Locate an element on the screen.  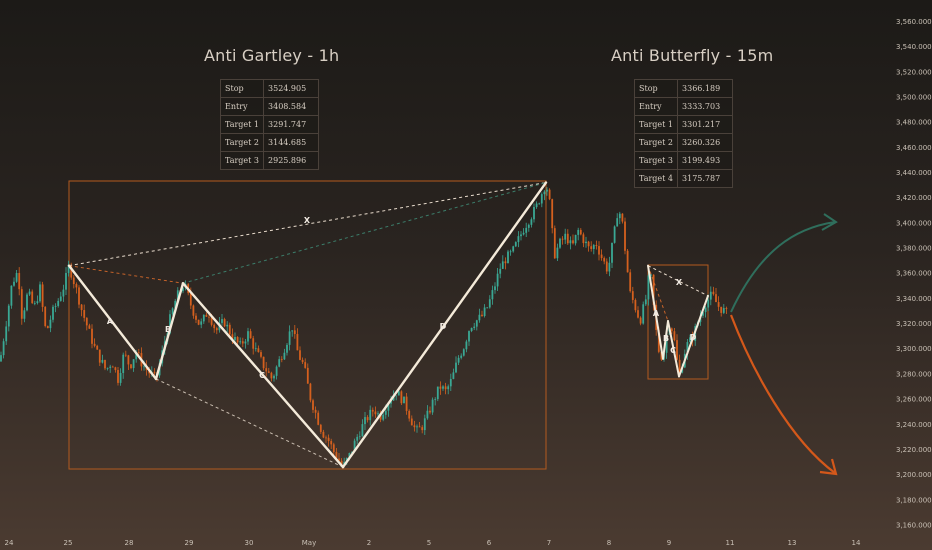
y-tick-label: 3,380.000 is located at coordinates (914, 249).